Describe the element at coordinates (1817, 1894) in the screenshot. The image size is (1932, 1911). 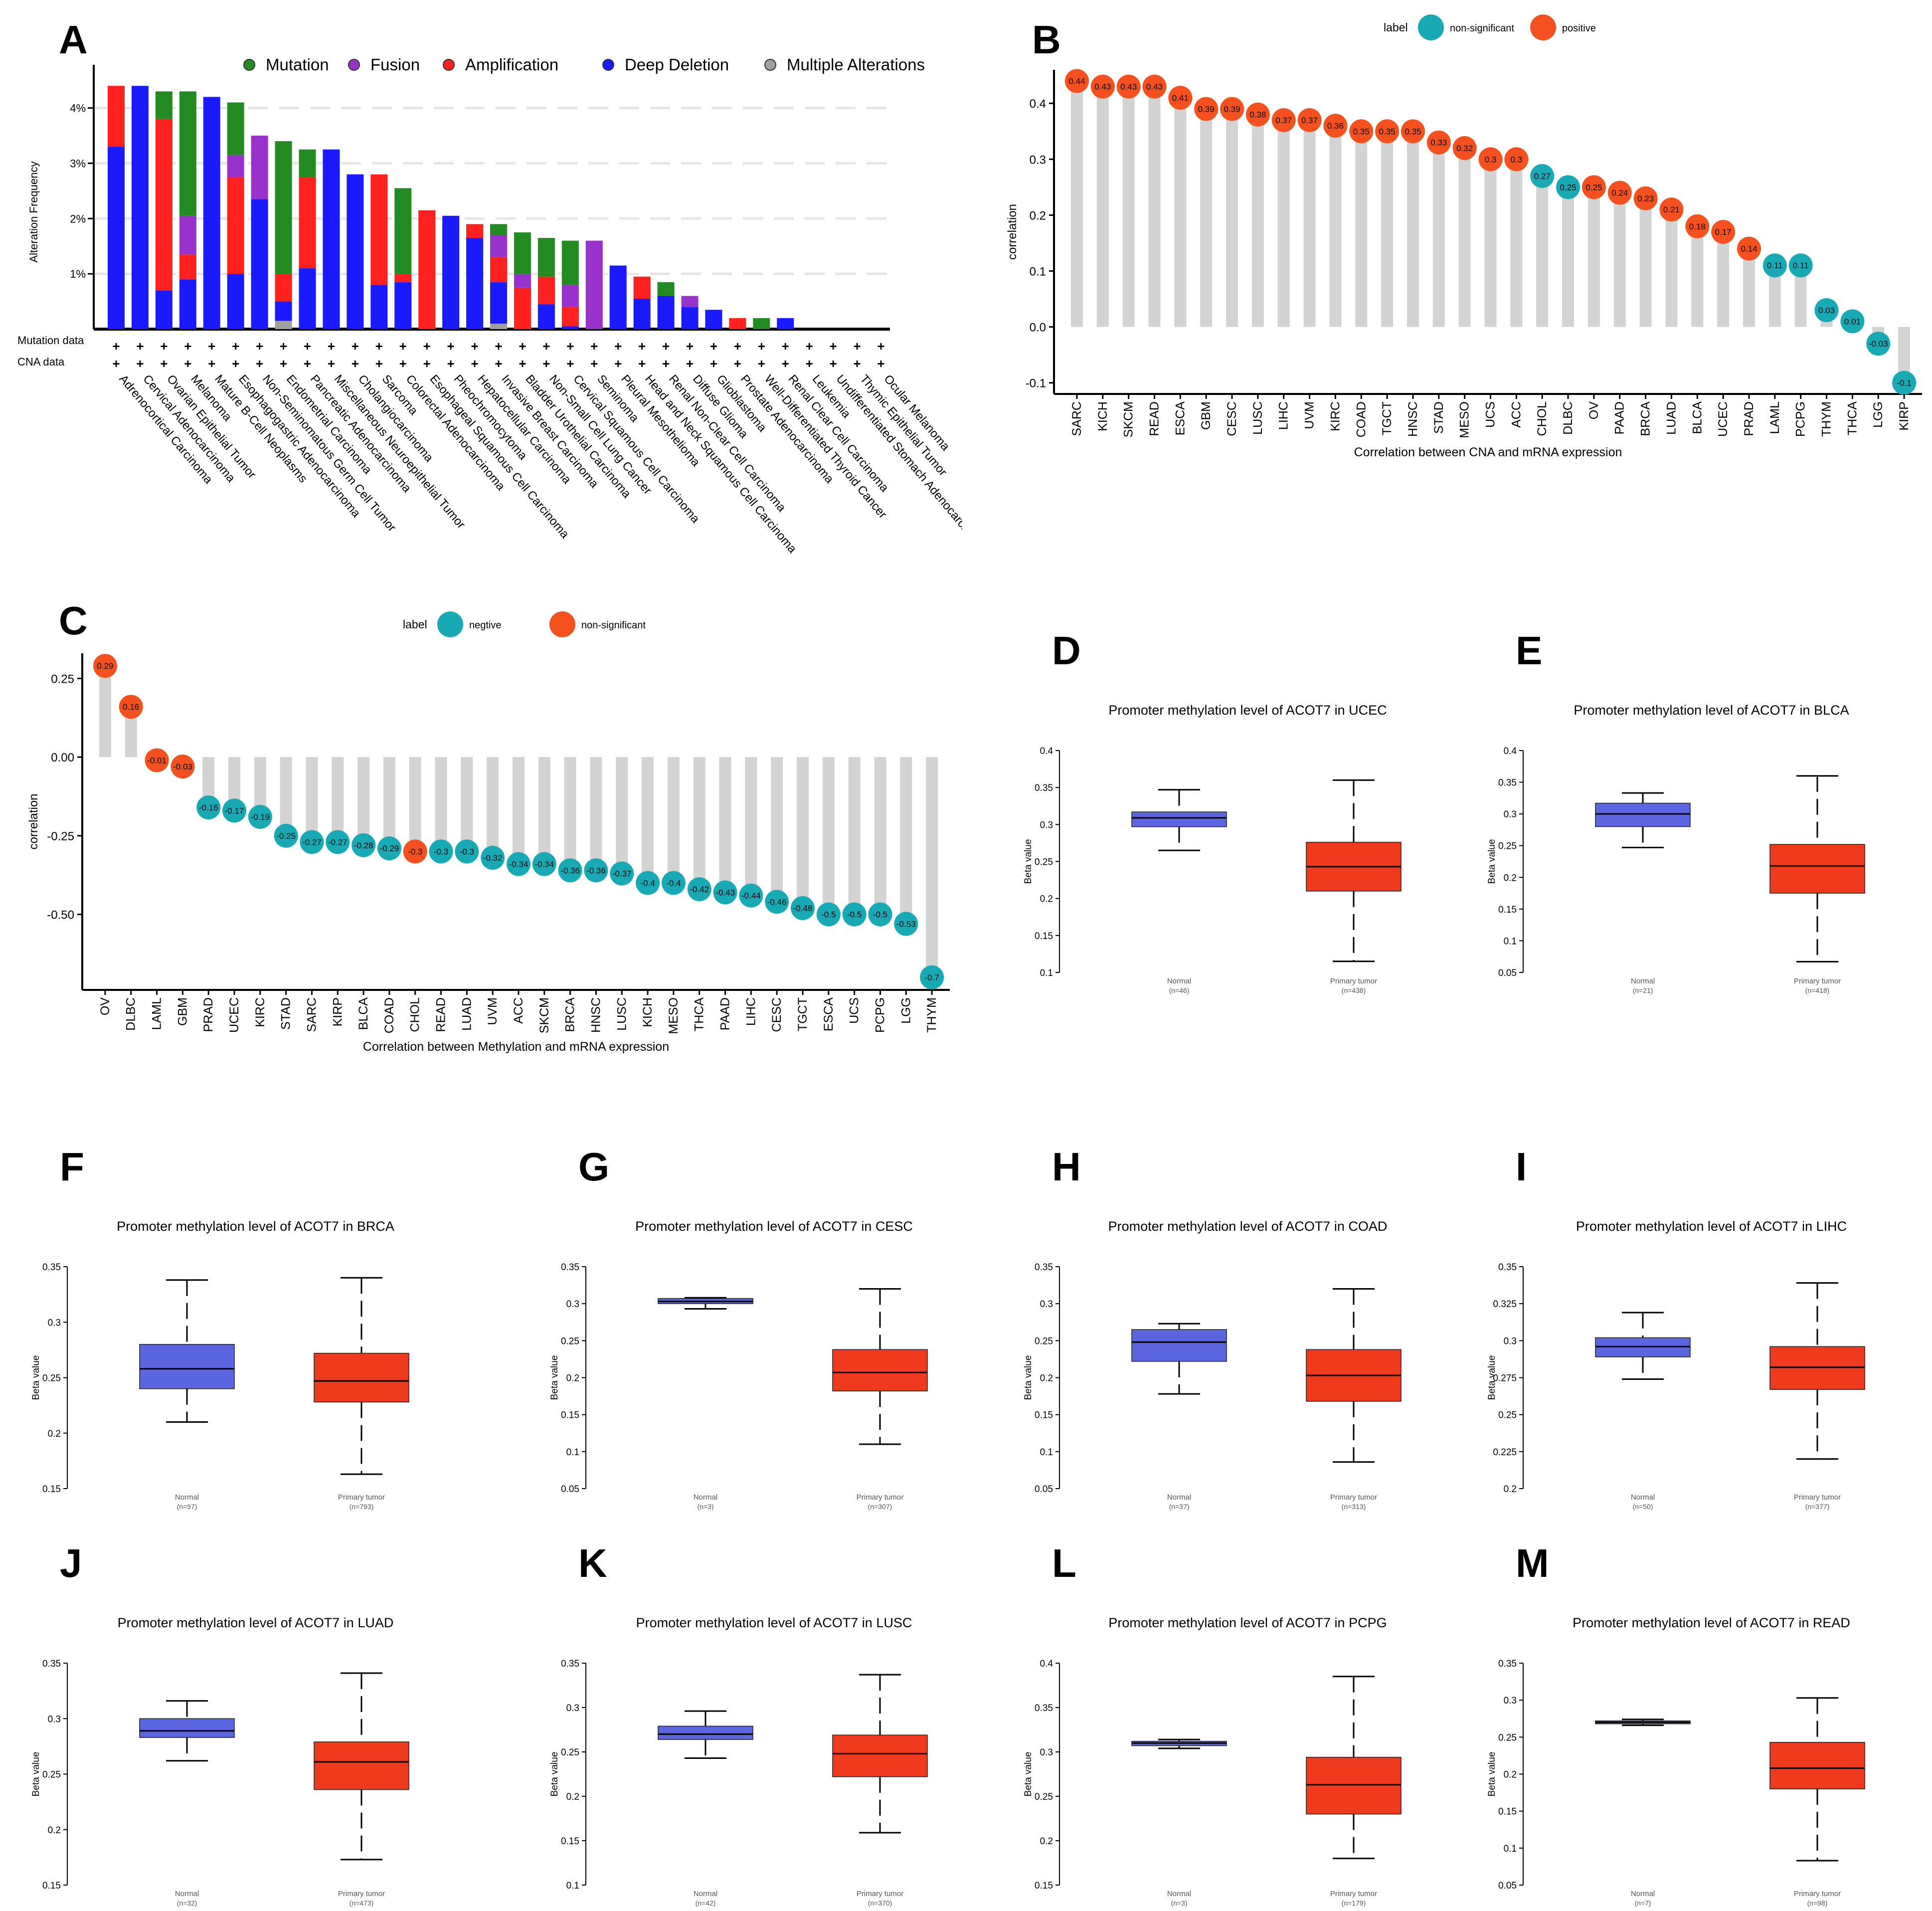
I see `group-label: Primary tumor` at that location.